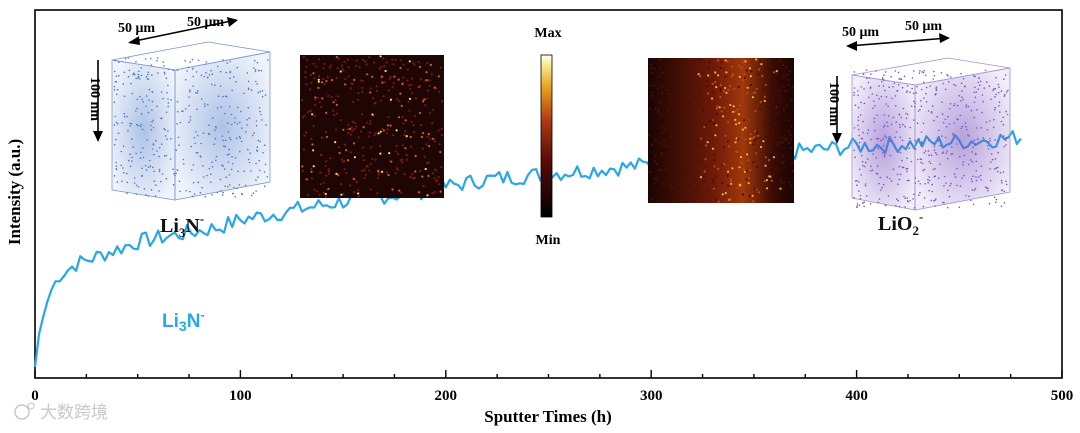 The height and width of the screenshot is (433, 1080). What do you see at coordinates (548, 374) in the screenshot?
I see `x-axis-ticks` at bounding box center [548, 374].